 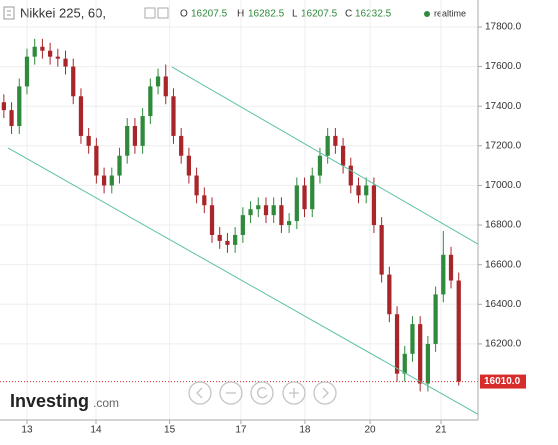 What do you see at coordinates (503, 66) in the screenshot?
I see `y-tick-label: 17600.0` at bounding box center [503, 66].